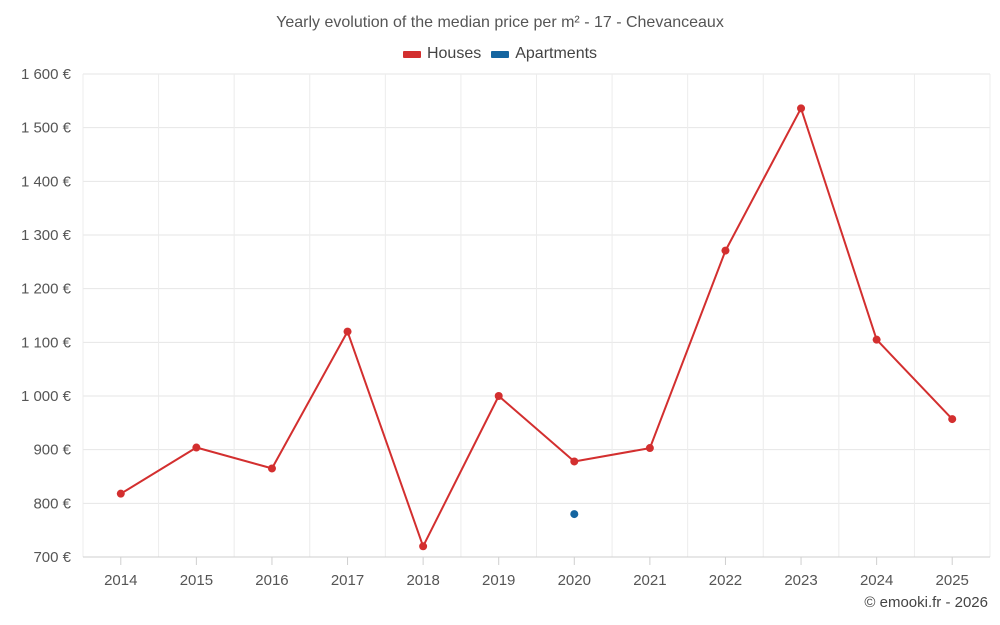  Describe the element at coordinates (649, 580) in the screenshot. I see `x-tick-label: 2021` at that location.